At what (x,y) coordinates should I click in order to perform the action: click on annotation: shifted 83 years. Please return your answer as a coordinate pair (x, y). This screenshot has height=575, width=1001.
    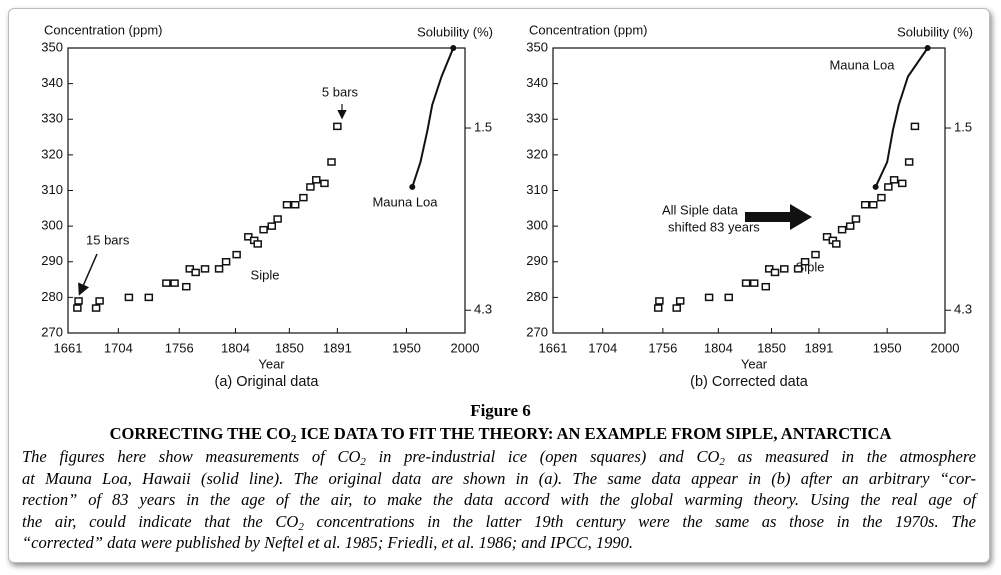
    Looking at the image, I should click on (714, 226).